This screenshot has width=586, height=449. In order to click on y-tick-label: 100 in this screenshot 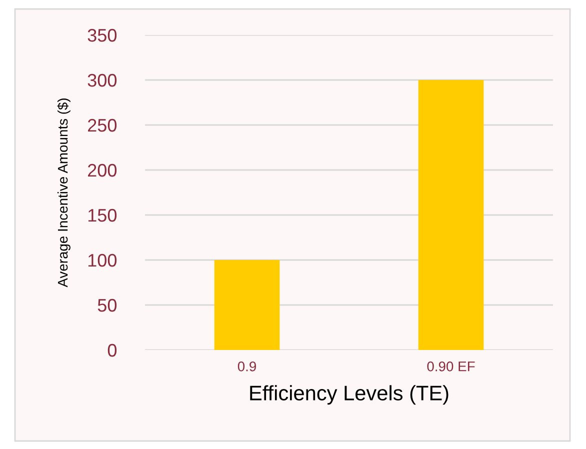, I will do `click(102, 260)`.